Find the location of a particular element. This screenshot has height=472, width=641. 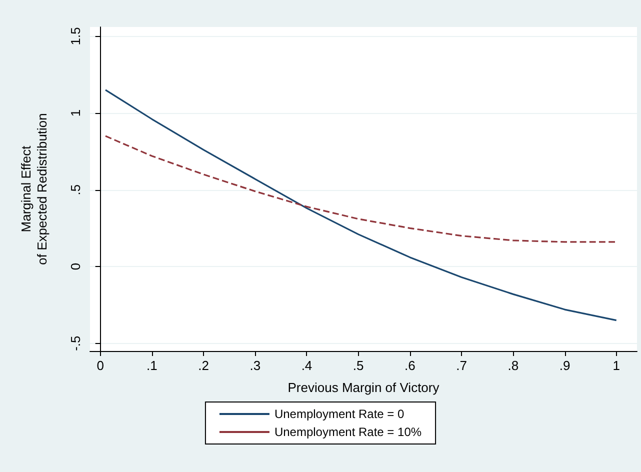

y-tick-label: 0 is located at coordinates (75, 266).